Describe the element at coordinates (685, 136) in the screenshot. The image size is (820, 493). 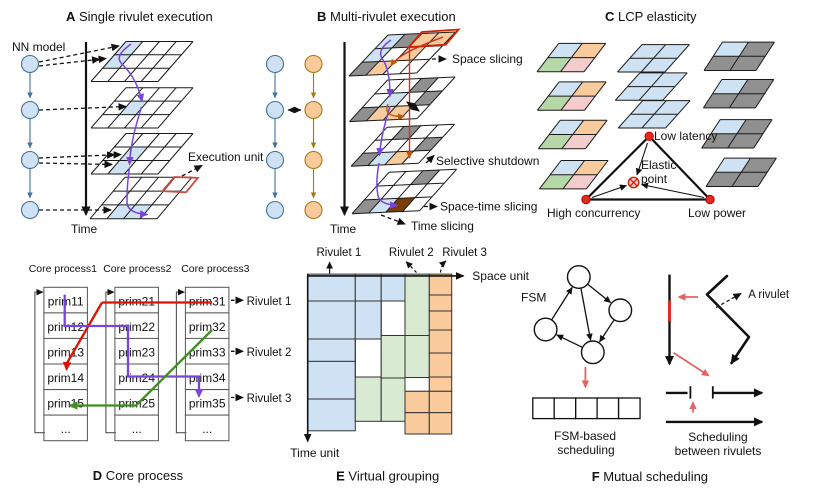
I see `svg-text: Low latency` at that location.